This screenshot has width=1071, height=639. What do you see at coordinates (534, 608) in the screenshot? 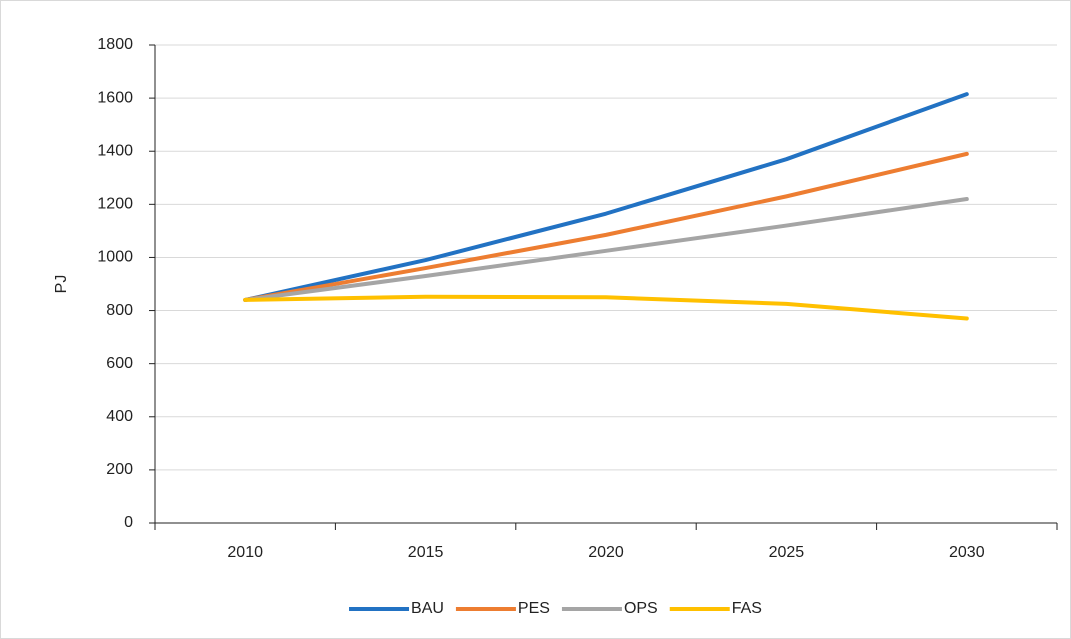
I see `legend-label: PES` at bounding box center [534, 608].